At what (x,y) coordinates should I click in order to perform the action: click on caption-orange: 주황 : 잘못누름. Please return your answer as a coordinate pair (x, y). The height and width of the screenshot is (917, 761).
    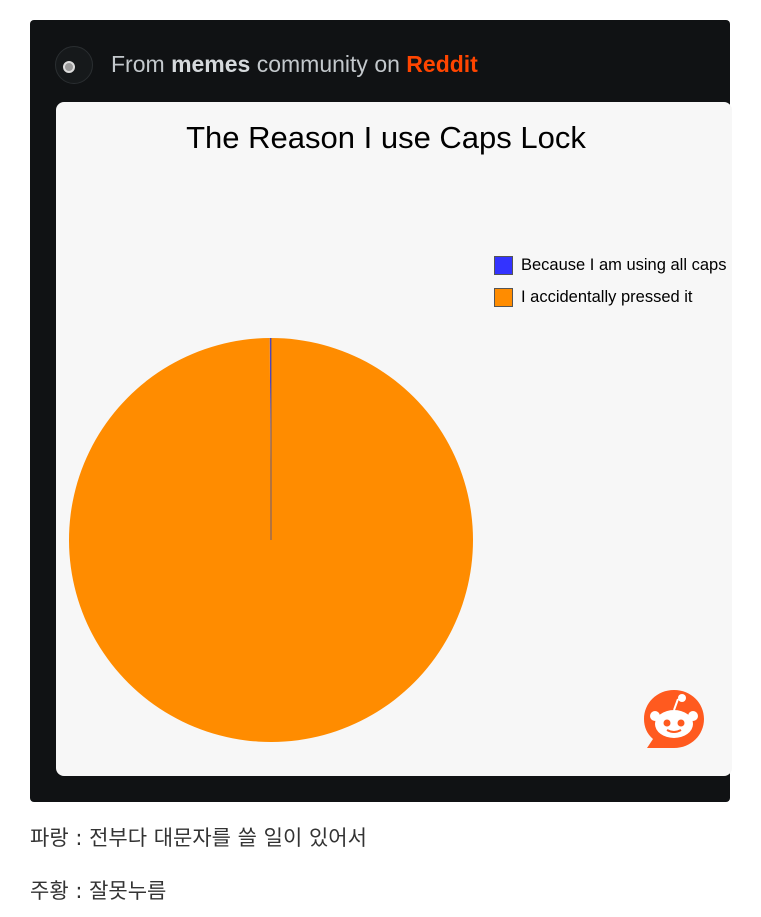
    Looking at the image, I should click on (98, 891).